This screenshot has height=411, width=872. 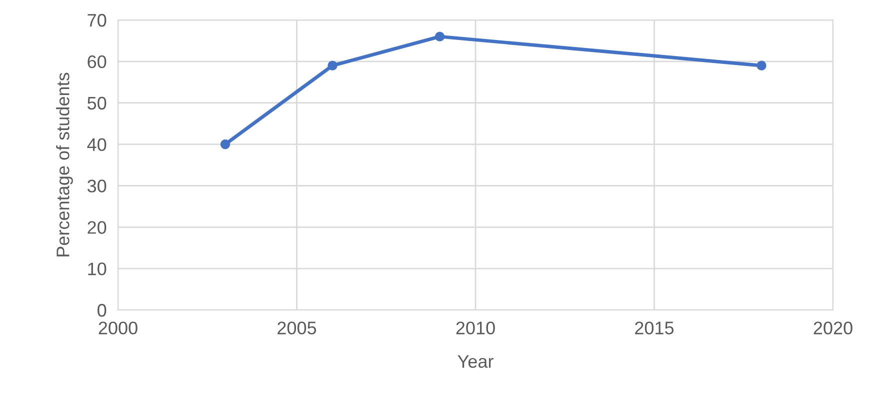 What do you see at coordinates (97, 20) in the screenshot?
I see `y-tick-label: 70` at bounding box center [97, 20].